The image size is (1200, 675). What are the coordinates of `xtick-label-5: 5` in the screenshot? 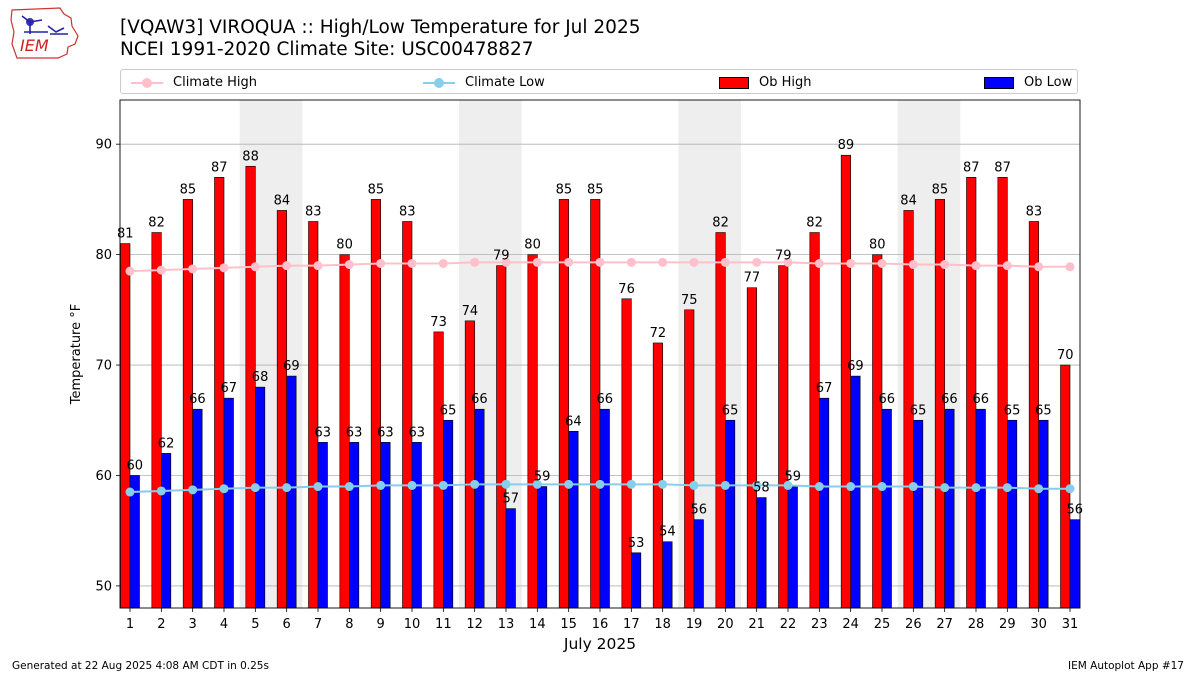 It's located at (255, 624).